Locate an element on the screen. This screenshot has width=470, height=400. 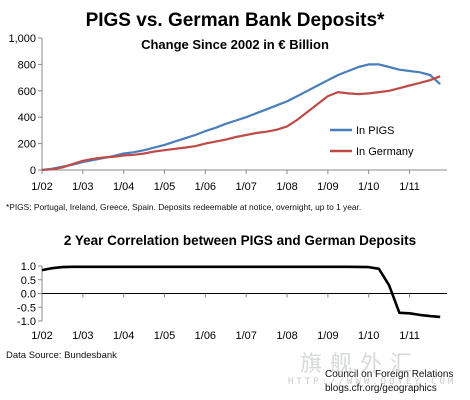
top-chart-subtitle: Change Since 2002 in € Billion is located at coordinates (235, 44).